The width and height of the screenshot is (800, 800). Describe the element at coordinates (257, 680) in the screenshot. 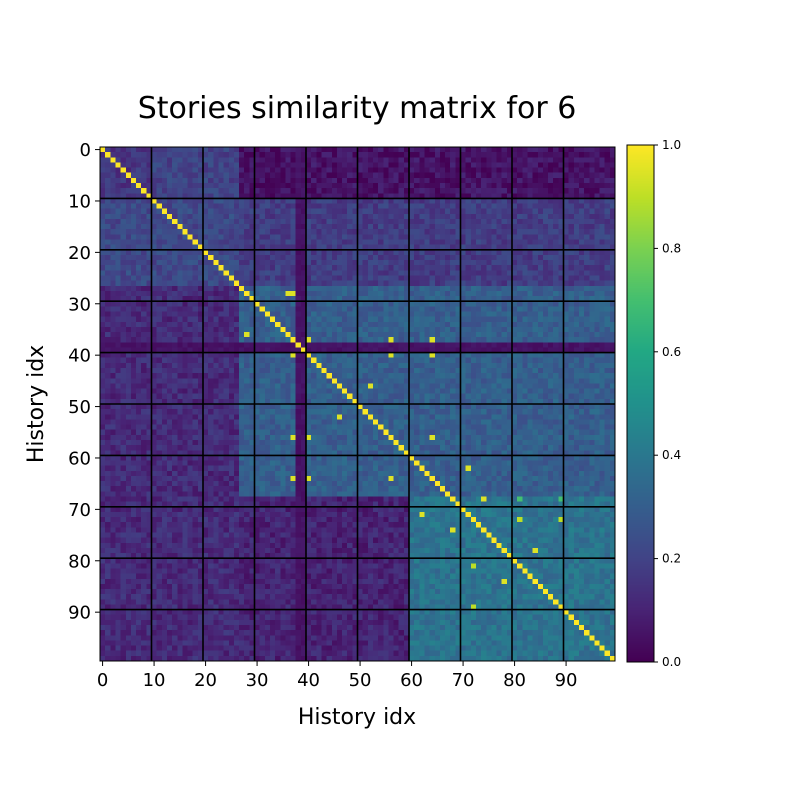

I see `x-tick-label: 30` at that location.